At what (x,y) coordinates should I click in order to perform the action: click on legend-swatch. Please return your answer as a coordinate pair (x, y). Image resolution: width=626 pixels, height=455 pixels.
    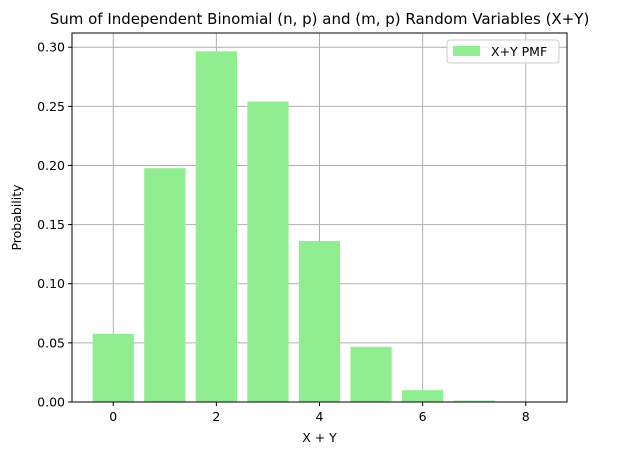
    Looking at the image, I should click on (466, 51).